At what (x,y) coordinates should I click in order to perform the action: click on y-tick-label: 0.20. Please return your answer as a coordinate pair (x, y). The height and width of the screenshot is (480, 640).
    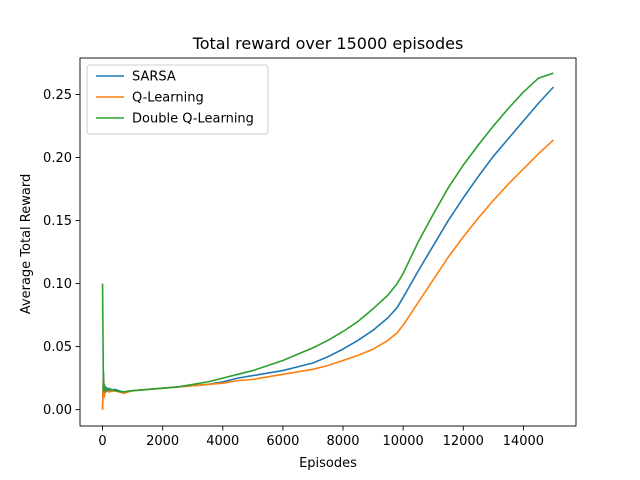
    Looking at the image, I should click on (57, 158).